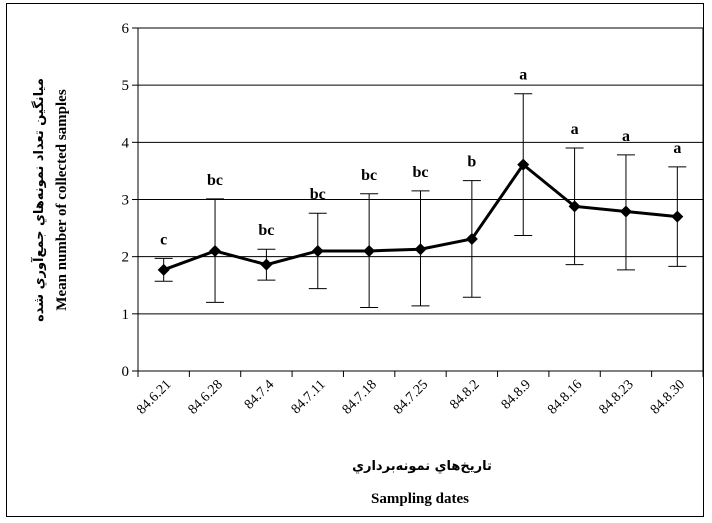  Describe the element at coordinates (154, 397) in the screenshot. I see `x-tick-label: 84.6.21` at that location.